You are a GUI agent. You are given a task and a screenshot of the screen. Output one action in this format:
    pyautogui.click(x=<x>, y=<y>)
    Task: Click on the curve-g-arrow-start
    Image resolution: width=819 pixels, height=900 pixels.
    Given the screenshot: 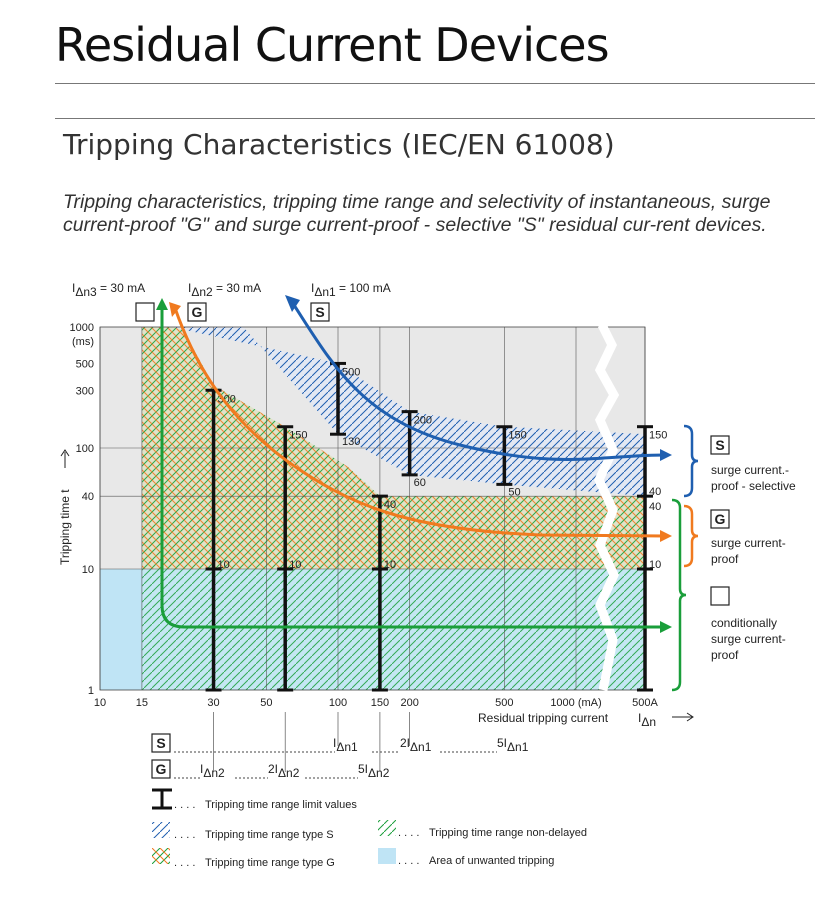 What is the action you would take?
    pyautogui.click(x=175, y=309)
    